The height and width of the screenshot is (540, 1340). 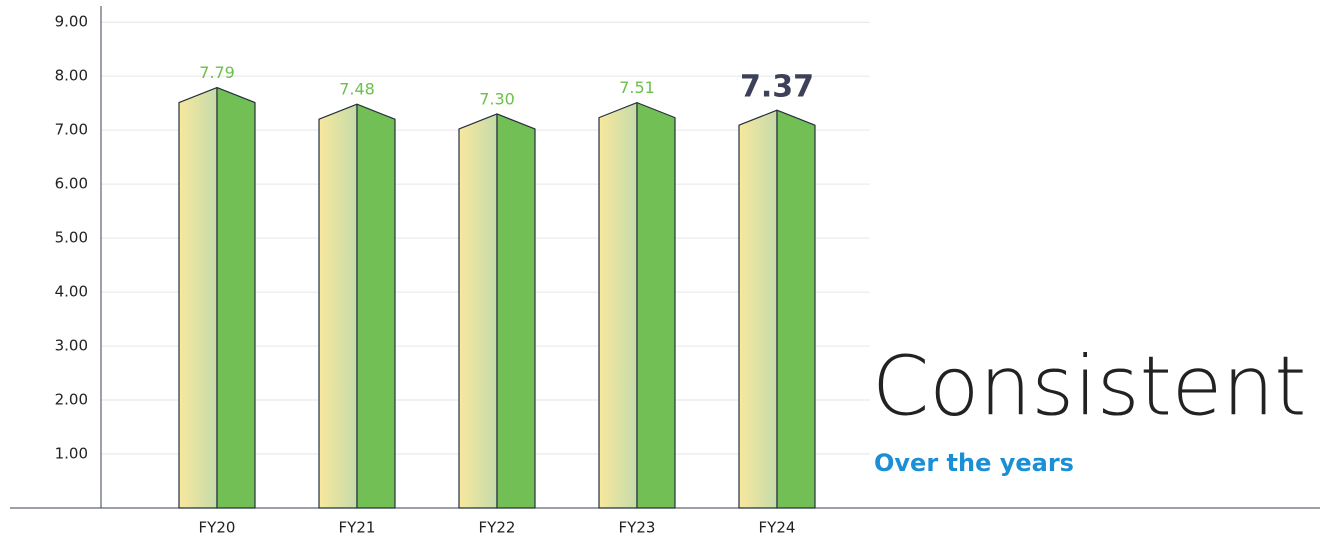 What do you see at coordinates (71, 454) in the screenshot?
I see `y-tick-label: 1.00` at bounding box center [71, 454].